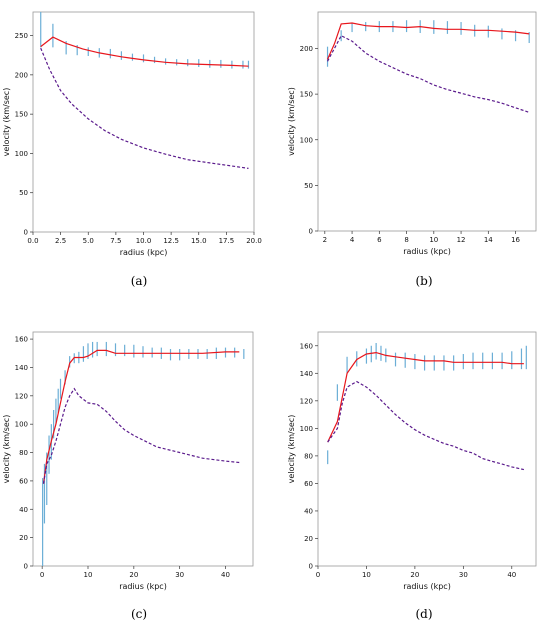 The height and width of the screenshot is (630, 550). What do you see at coordinates (139, 614) in the screenshot?
I see `panel-caption: (c)` at bounding box center [139, 614].